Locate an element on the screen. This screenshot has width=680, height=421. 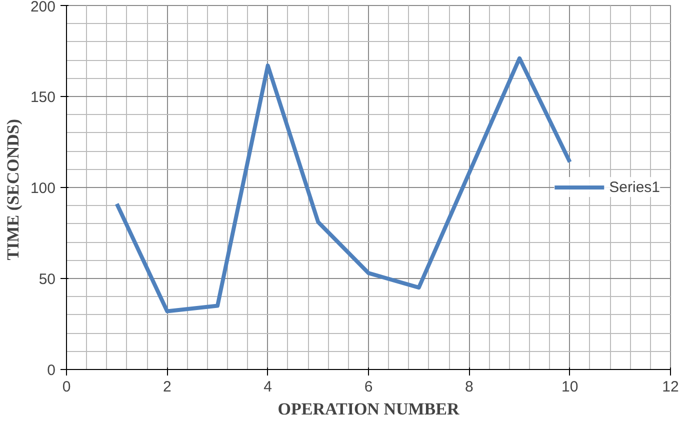
y-tick-label: 100 is located at coordinates (43, 188).